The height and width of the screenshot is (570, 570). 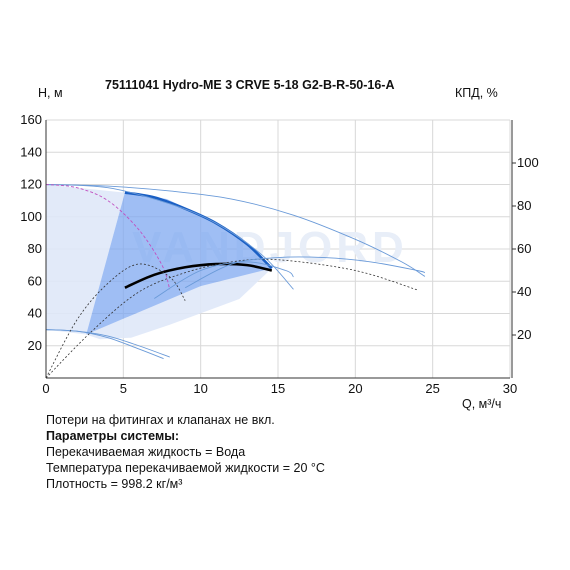 I want to click on y-tick-label: 60, so click(x=35, y=280).